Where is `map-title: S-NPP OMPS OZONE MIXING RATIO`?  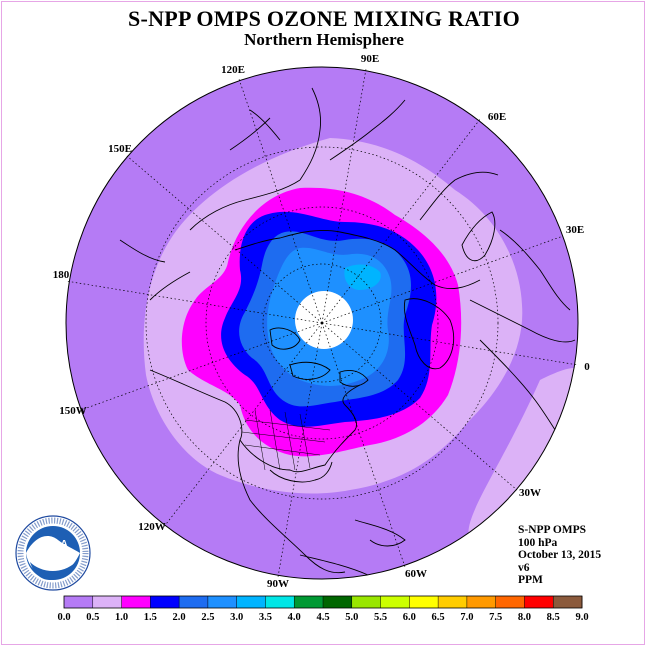 map-title: S-NPP OMPS OZONE MIXING RATIO is located at coordinates (324, 18).